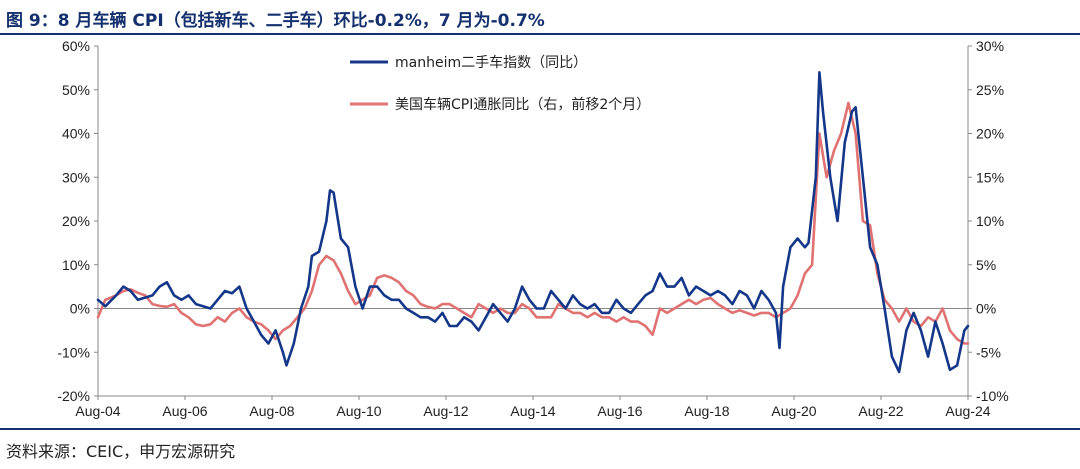 The image size is (1080, 469). What do you see at coordinates (76, 265) in the screenshot?
I see `left-tick-label: 10%` at bounding box center [76, 265].